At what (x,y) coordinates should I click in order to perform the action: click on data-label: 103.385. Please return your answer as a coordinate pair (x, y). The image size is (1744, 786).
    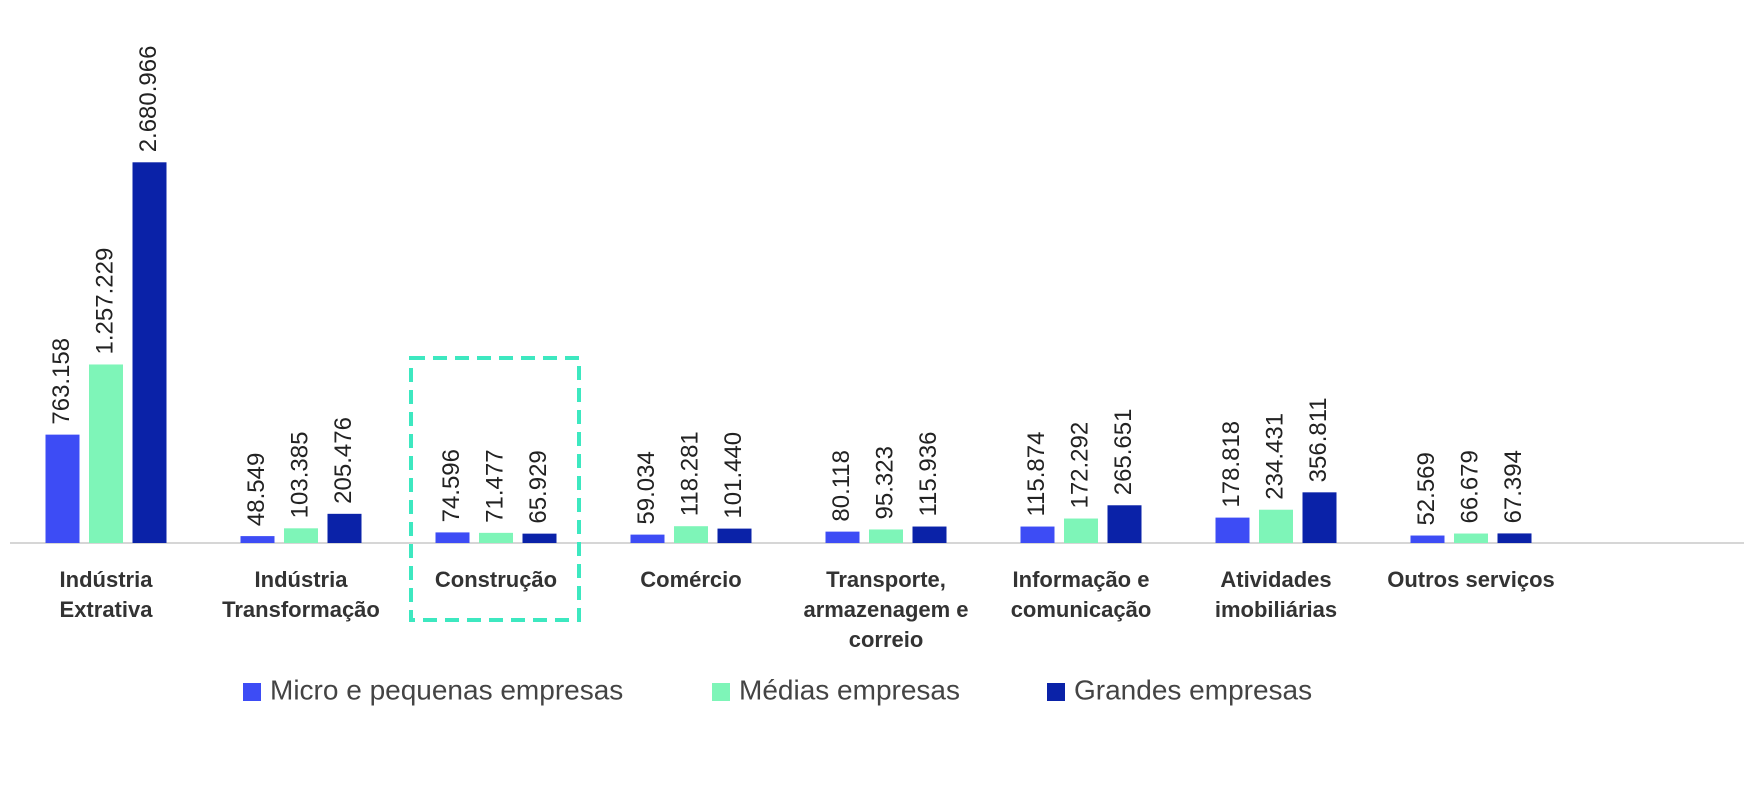
    Looking at the image, I should click on (299, 475).